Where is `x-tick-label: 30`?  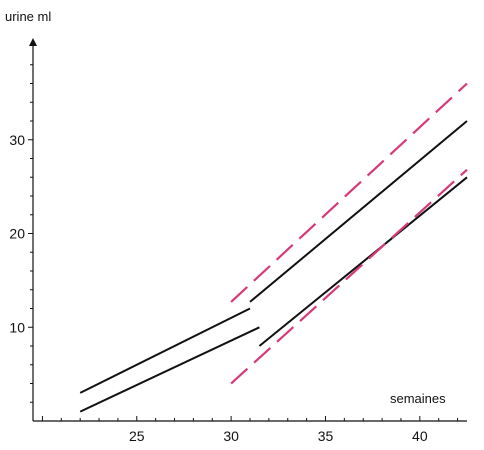
x-tick-label: 30 is located at coordinates (231, 436).